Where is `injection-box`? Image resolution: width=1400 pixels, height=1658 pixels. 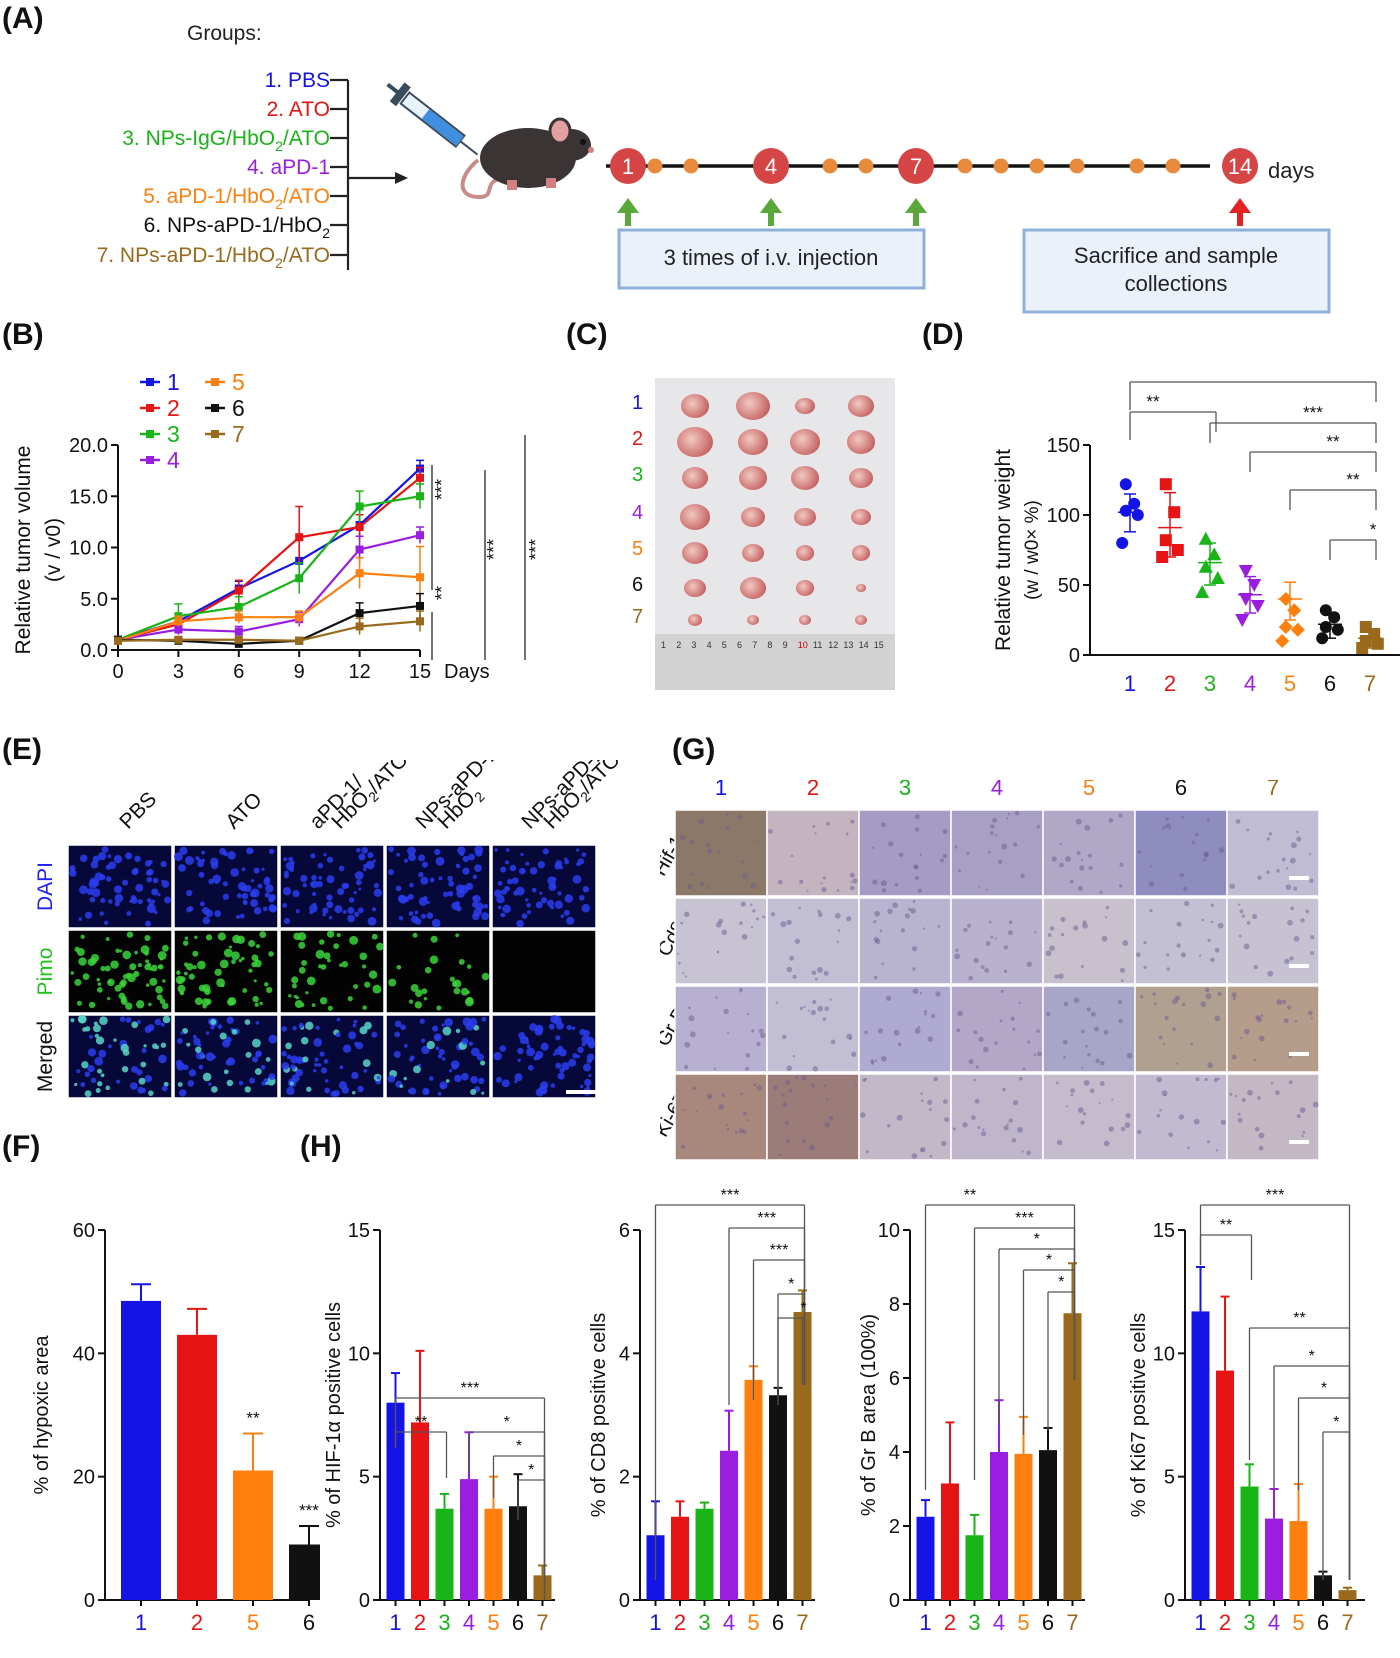 injection-box is located at coordinates (771, 259).